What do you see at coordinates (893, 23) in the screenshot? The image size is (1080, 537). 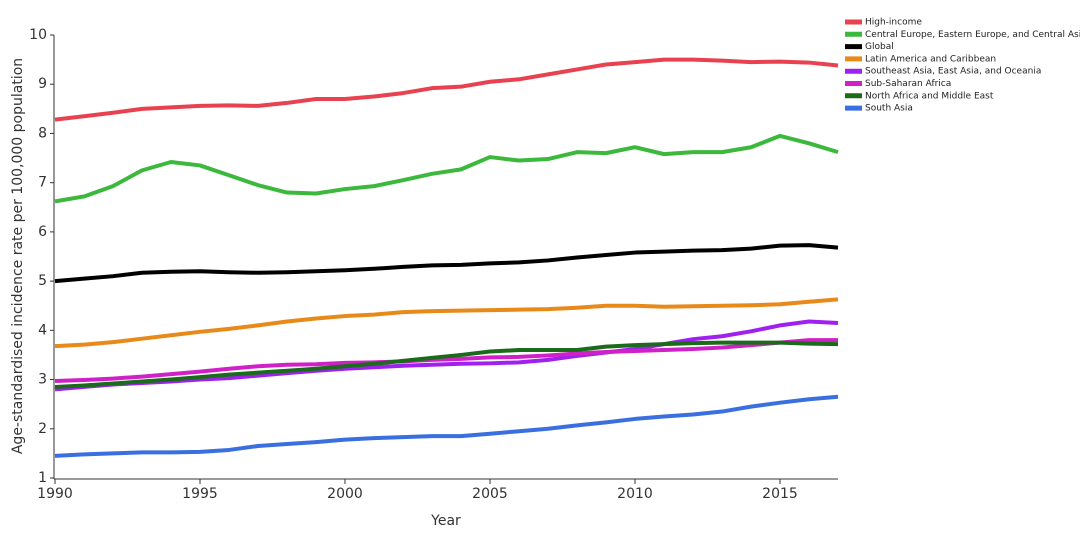 I see `legend-label: High-income` at bounding box center [893, 23].